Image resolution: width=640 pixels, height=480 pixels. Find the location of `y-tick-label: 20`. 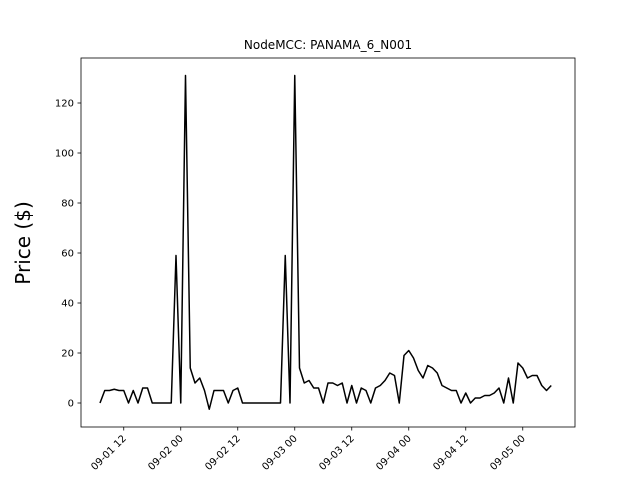

y-tick-label: 20 is located at coordinates (67, 354).